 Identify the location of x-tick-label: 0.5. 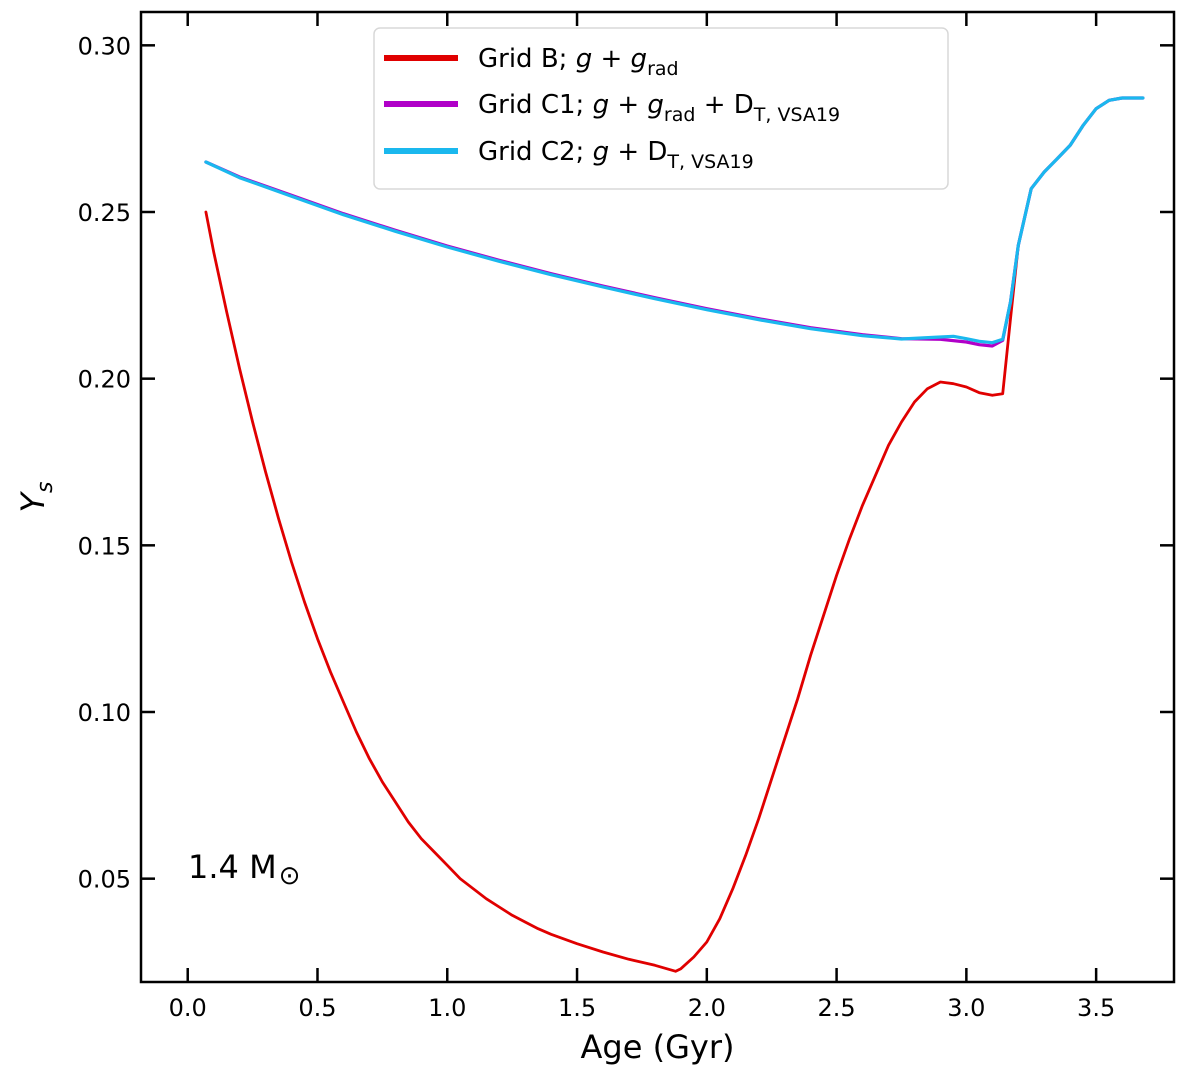
(317, 1008).